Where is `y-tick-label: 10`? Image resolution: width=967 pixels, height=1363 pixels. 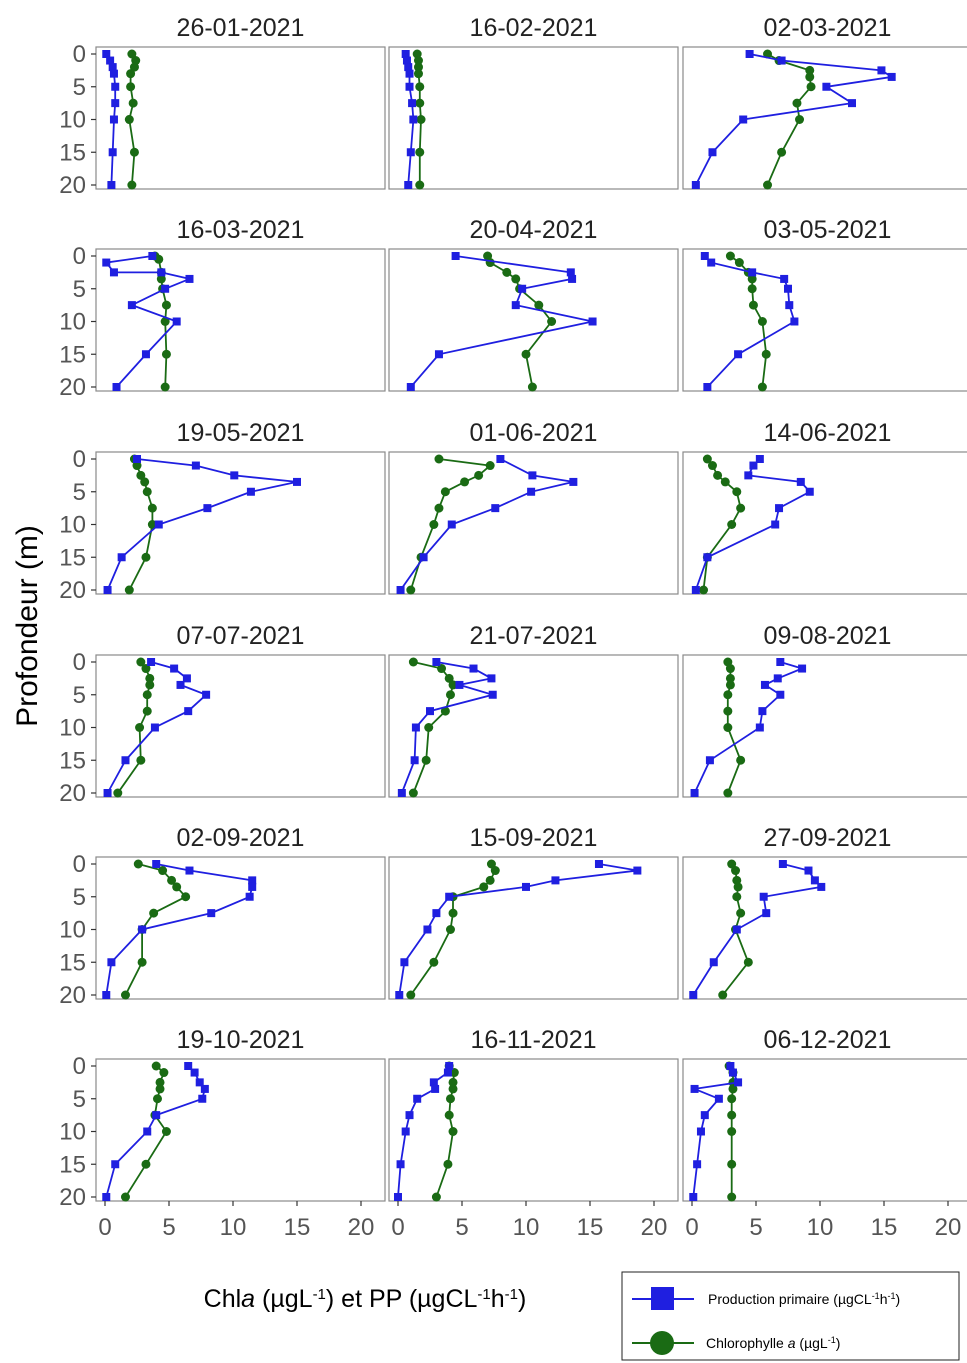
y-tick-label: 10 is located at coordinates (72, 120).